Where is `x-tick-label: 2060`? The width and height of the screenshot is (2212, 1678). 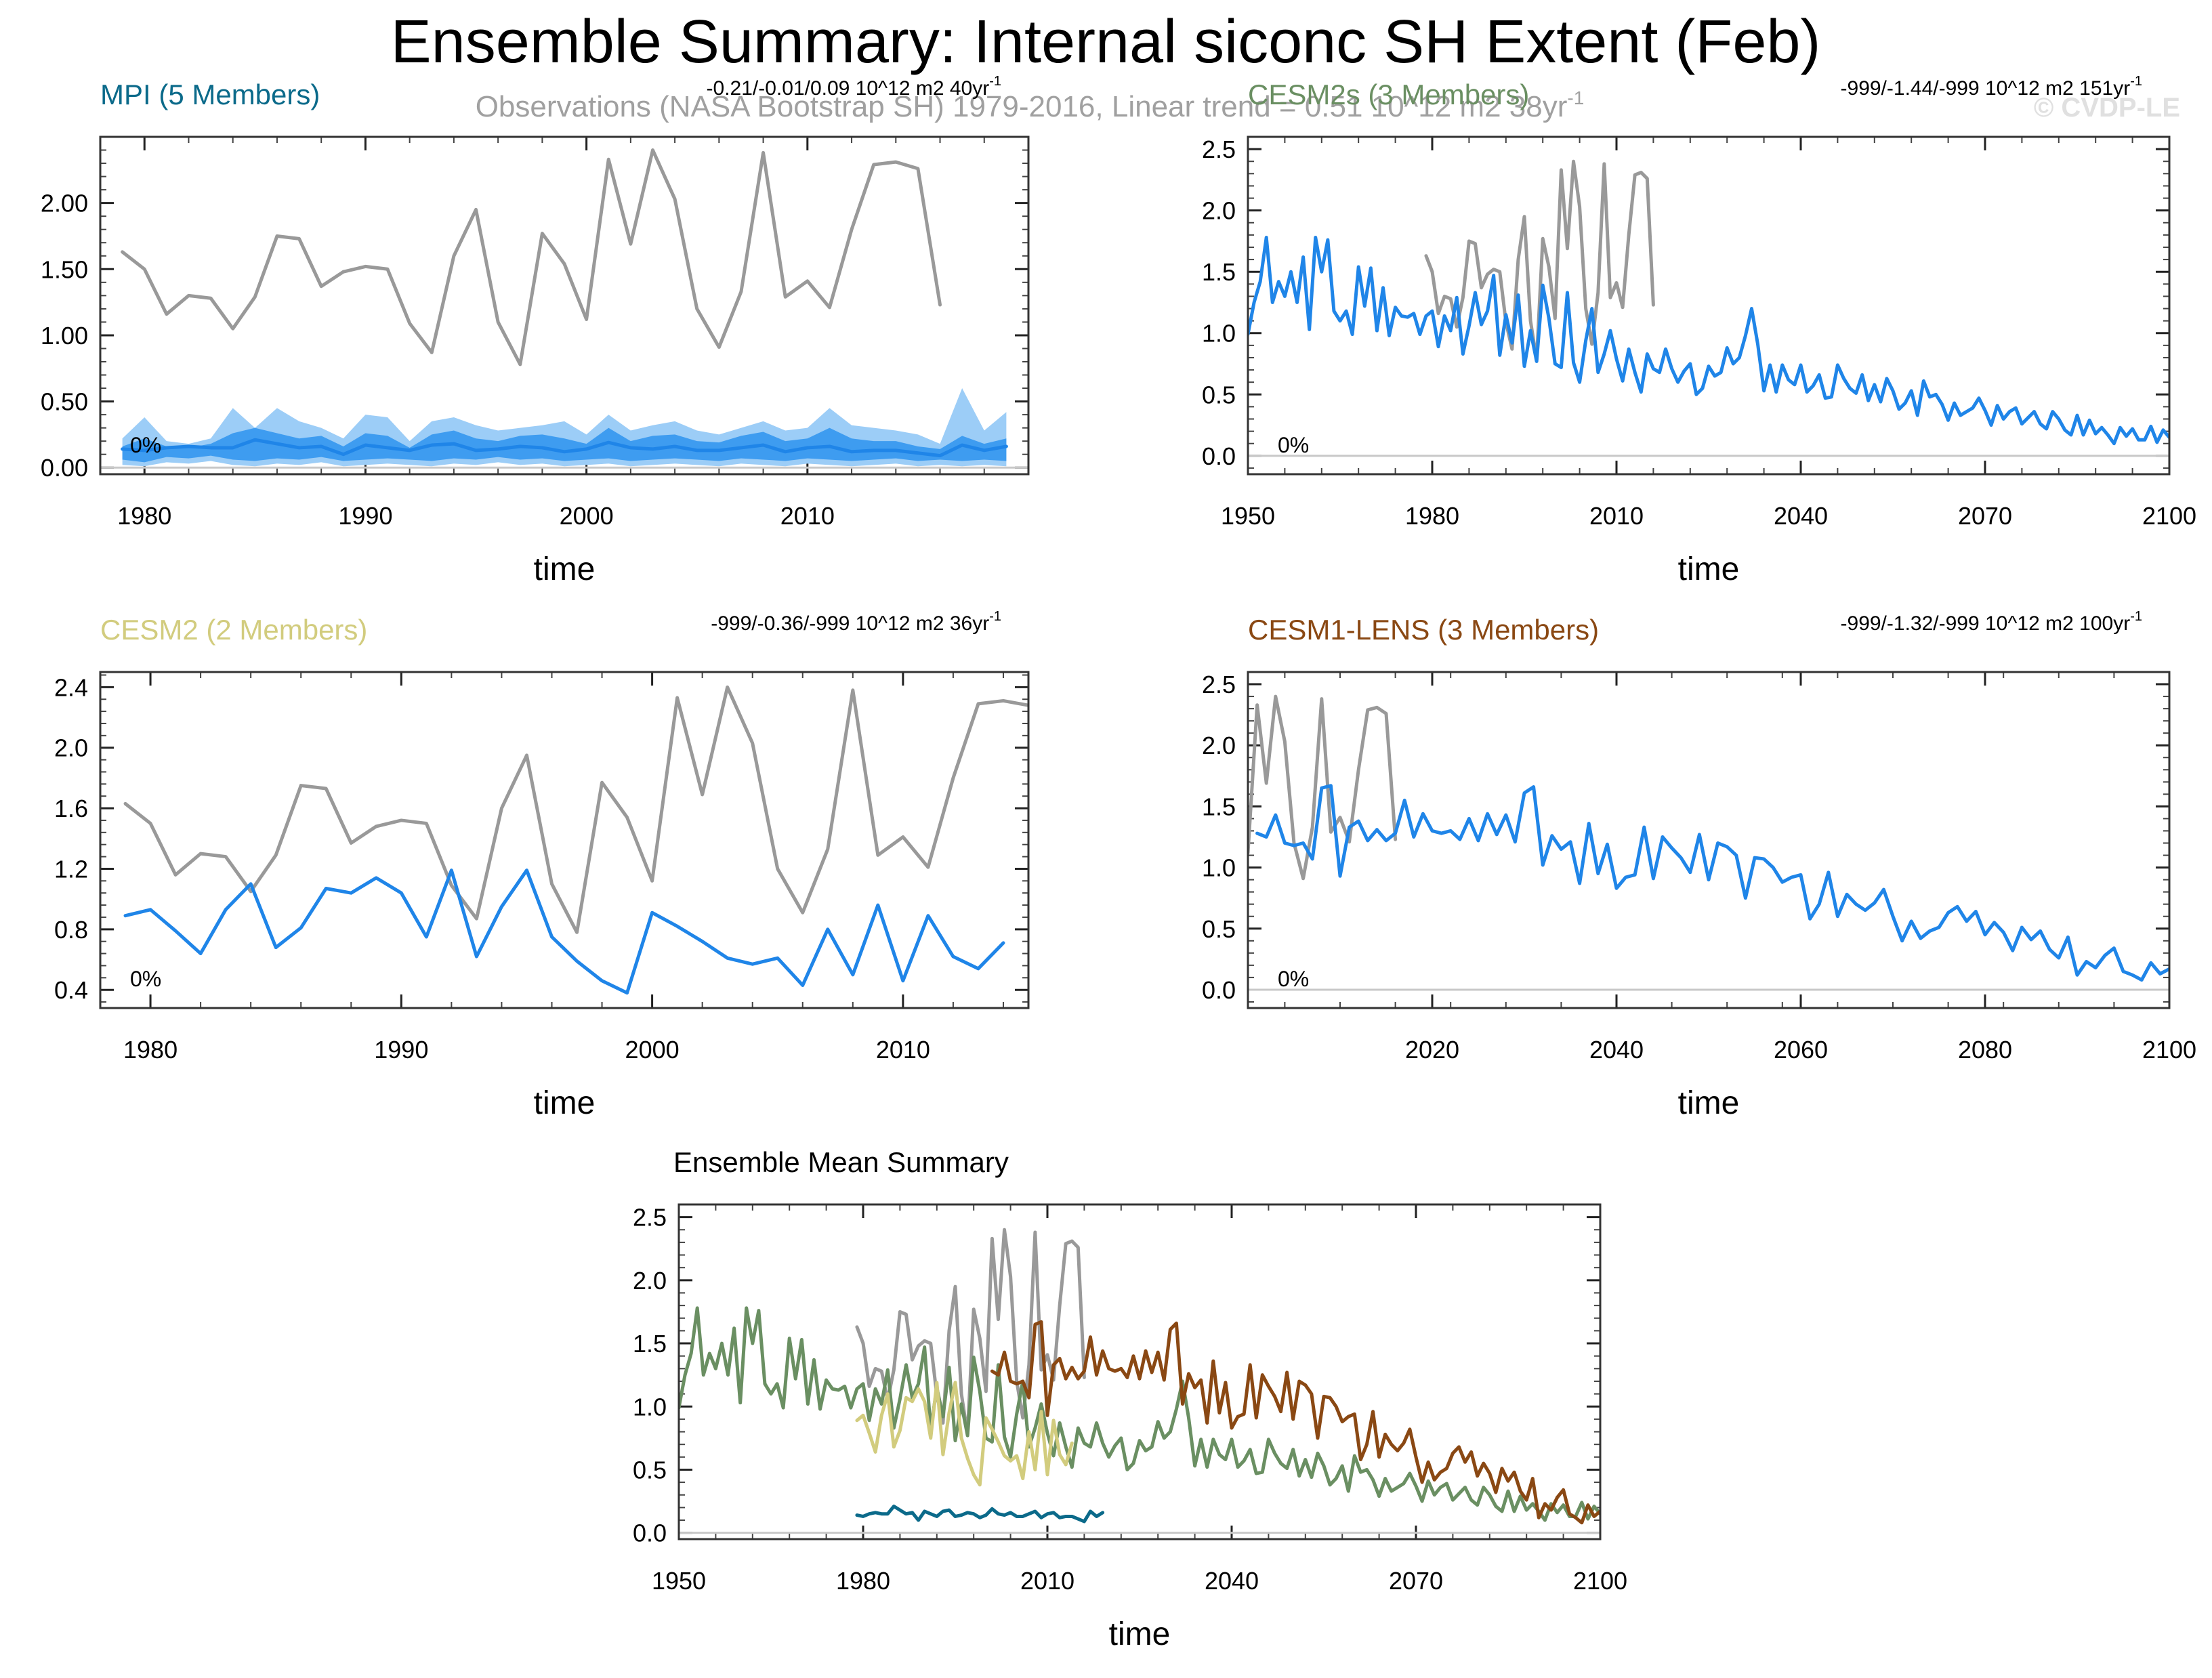
x-tick-label: 2060 is located at coordinates (1801, 1050).